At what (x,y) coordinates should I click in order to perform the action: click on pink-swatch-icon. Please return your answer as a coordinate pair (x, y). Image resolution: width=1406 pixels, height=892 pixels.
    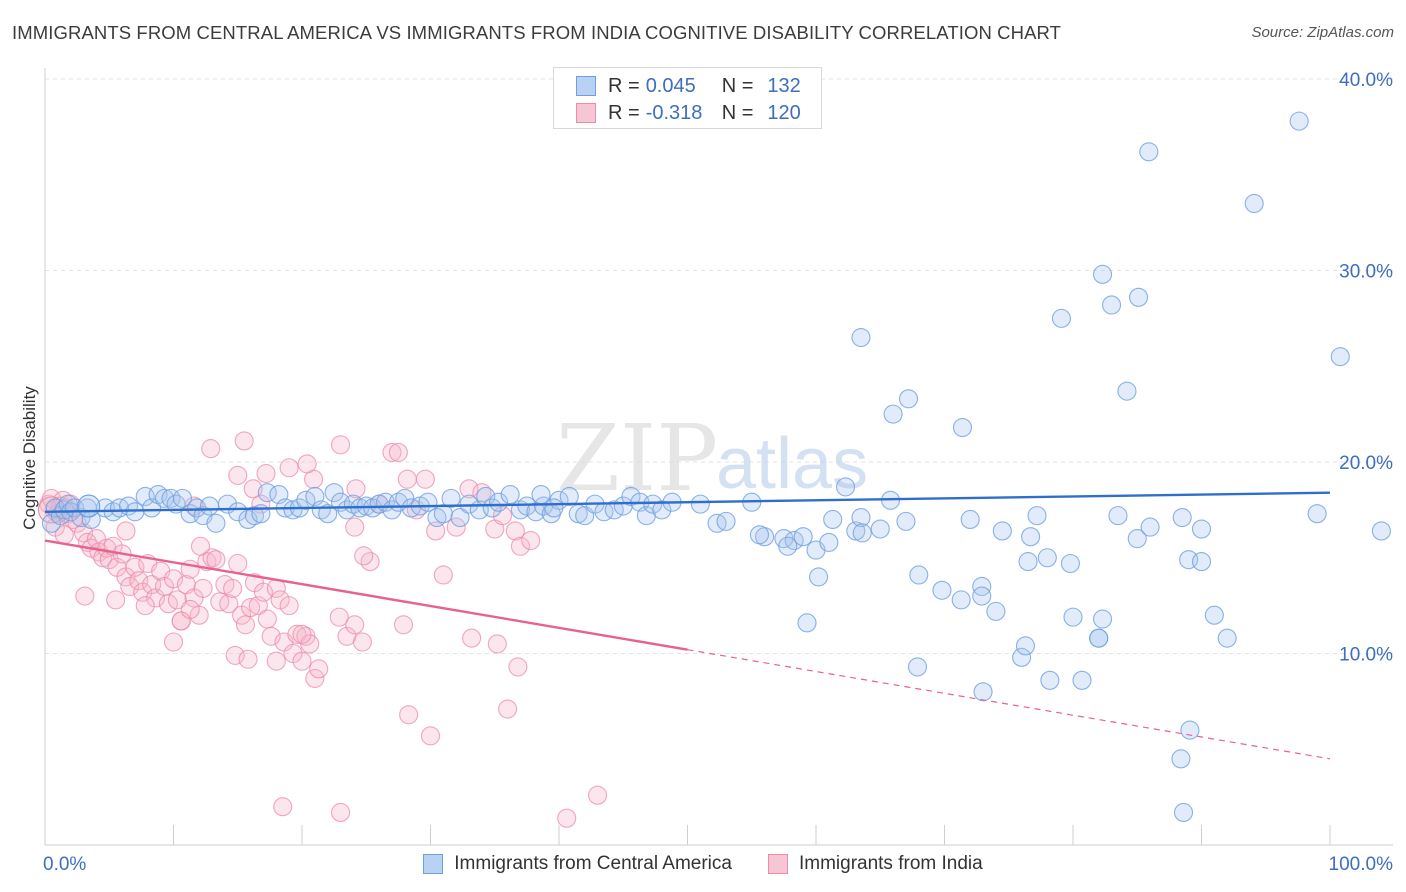
    Looking at the image, I should click on (586, 113).